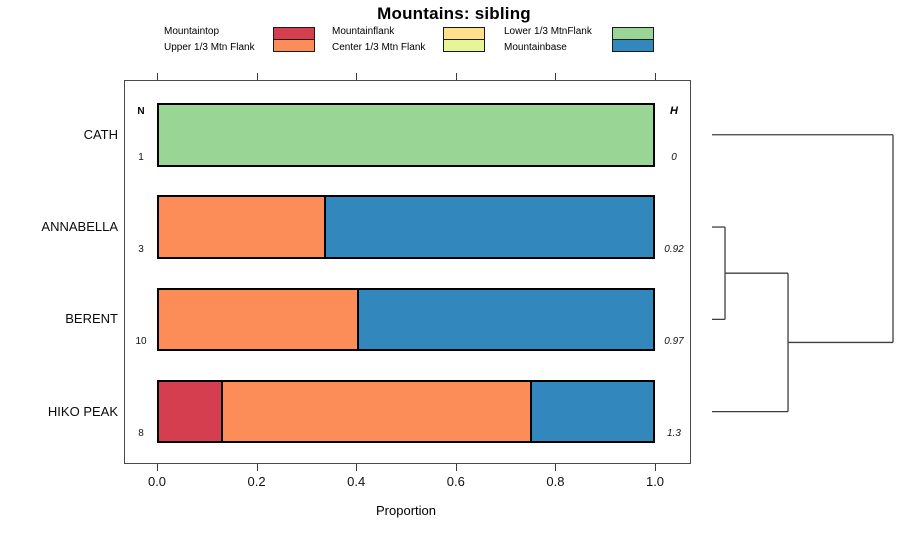 The image size is (900, 540). Describe the element at coordinates (674, 249) in the screenshot. I see `h-value: 0.92` at that location.